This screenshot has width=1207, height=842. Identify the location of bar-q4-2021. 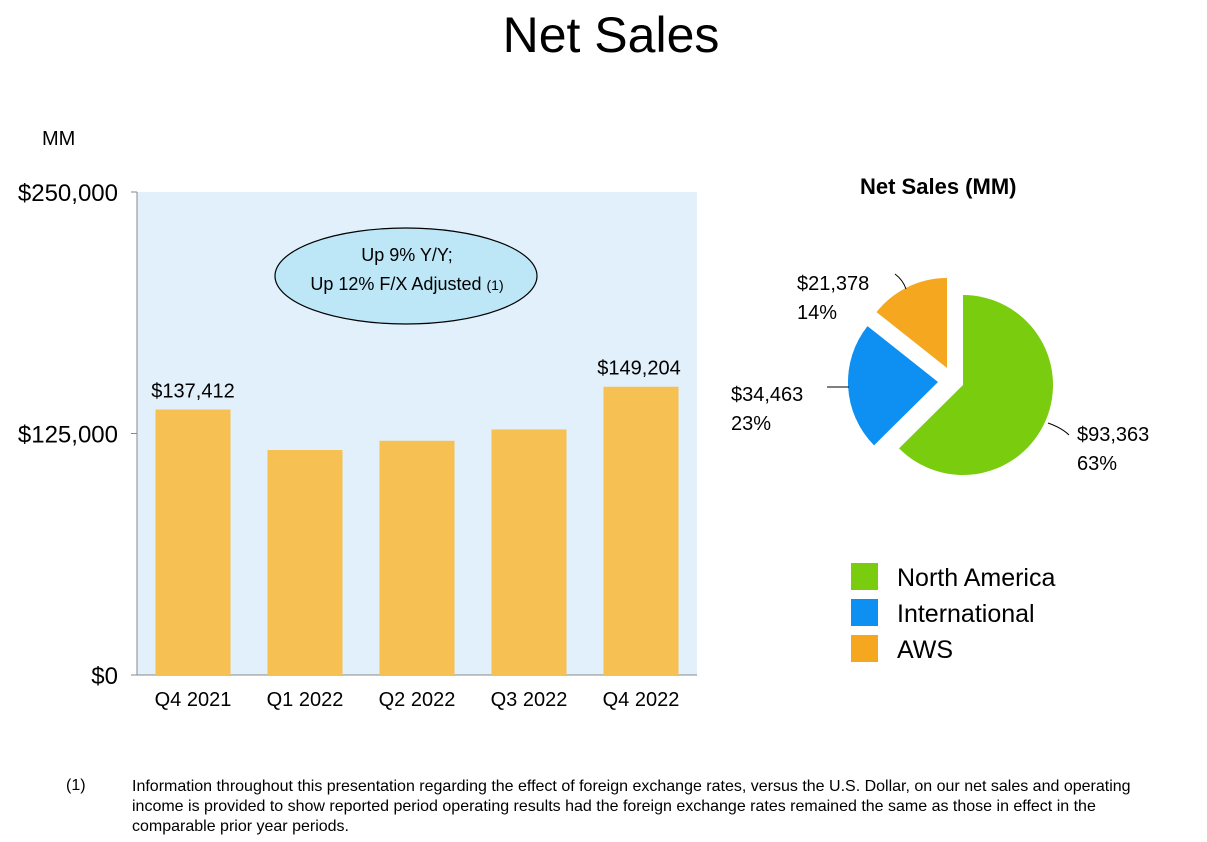
(193, 542).